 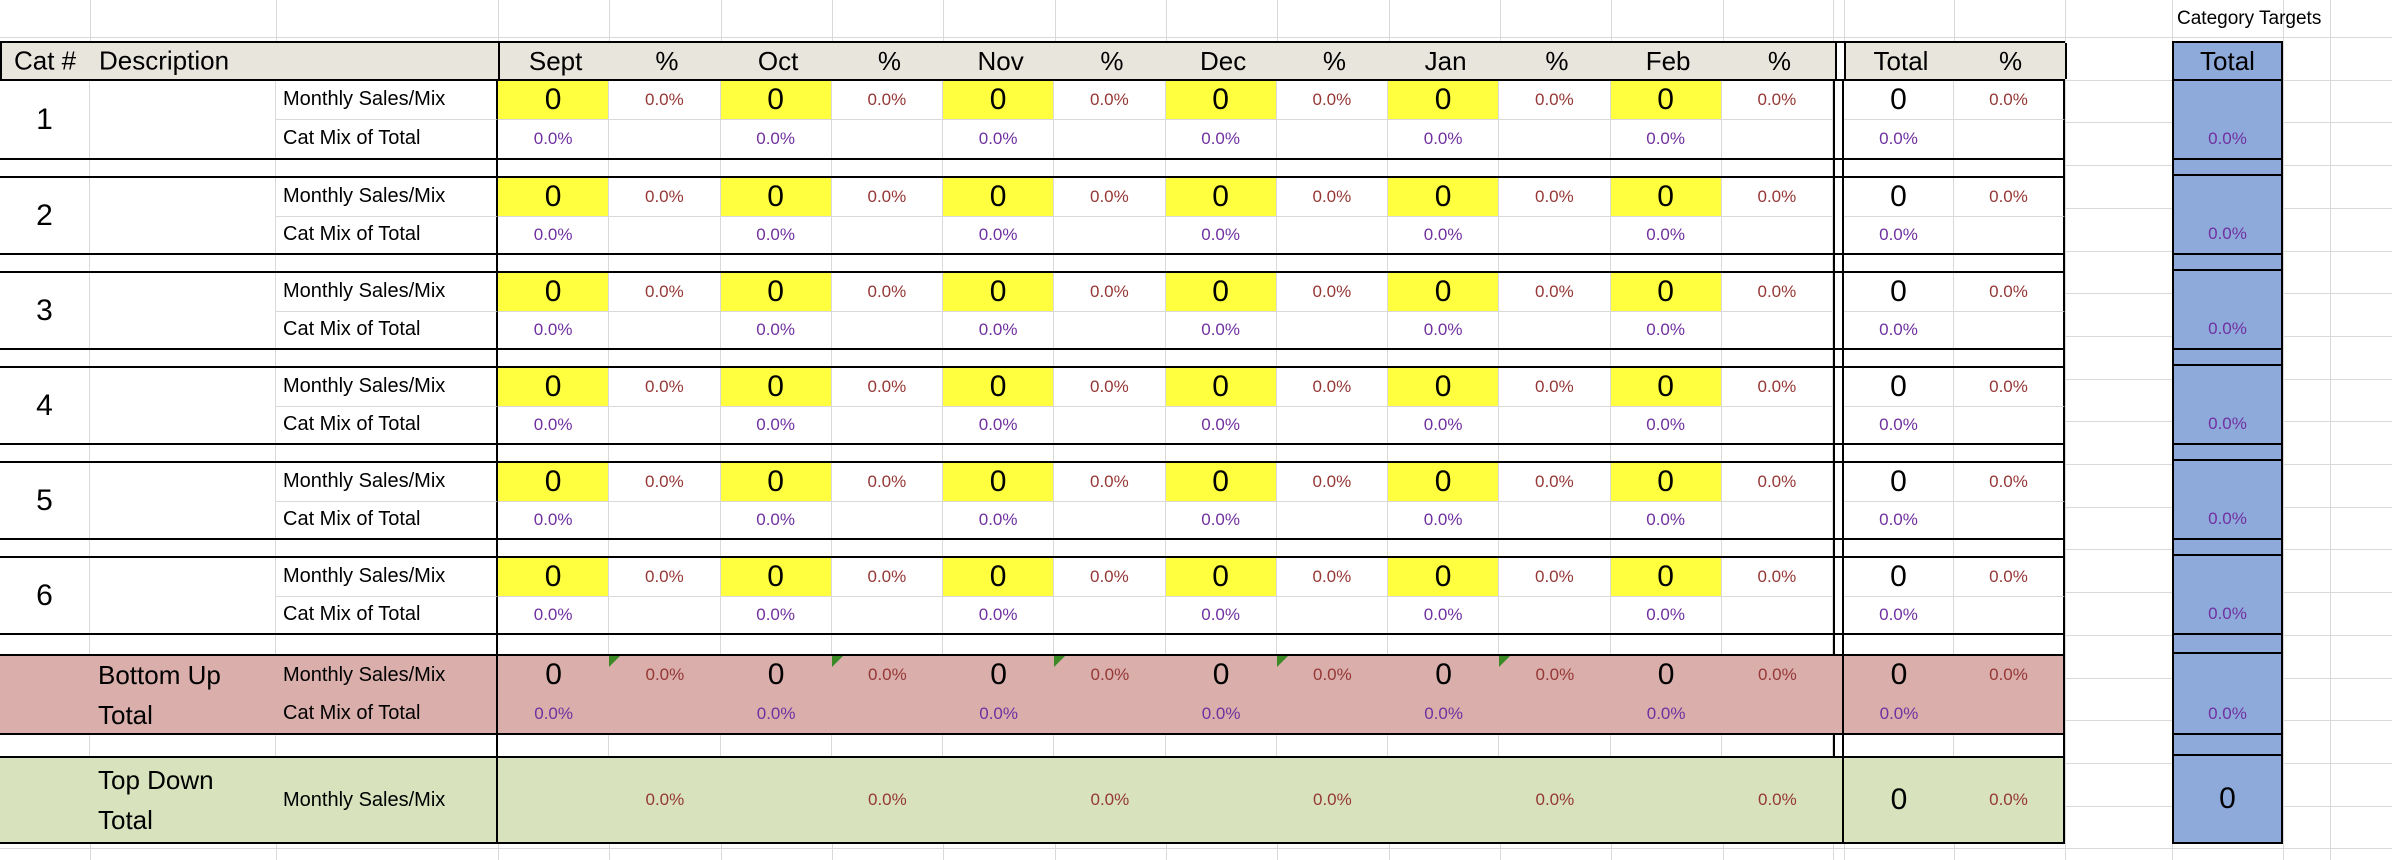 I want to click on bottomup-total-cell: 0, so click(x=1899, y=674).